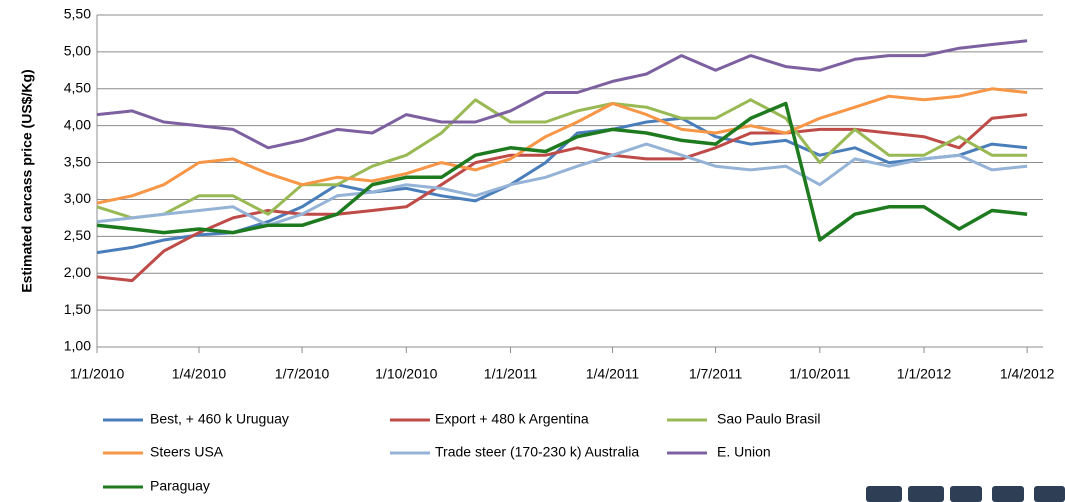  Describe the element at coordinates (511, 374) in the screenshot. I see `x-tick-label: 1/1/2011` at that location.